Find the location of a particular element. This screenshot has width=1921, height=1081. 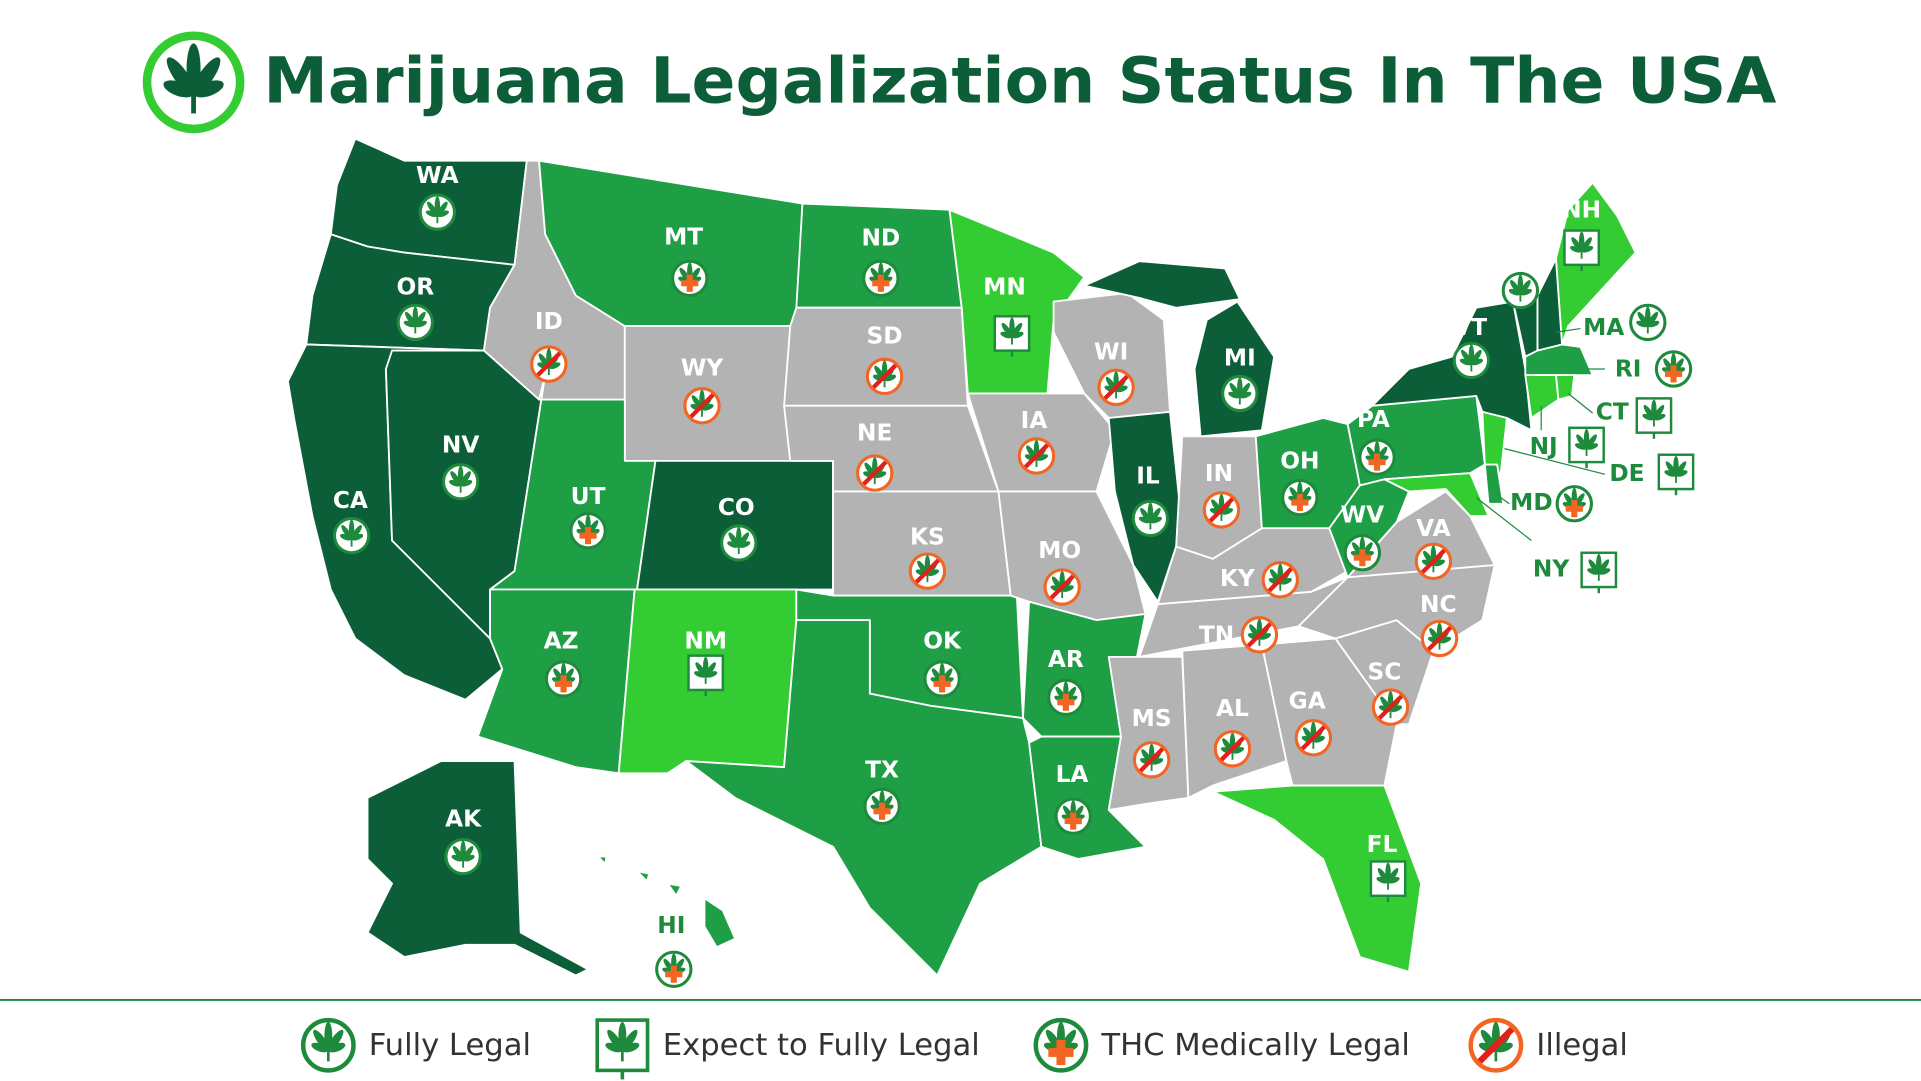

state-label: IL is located at coordinates (1148, 475).